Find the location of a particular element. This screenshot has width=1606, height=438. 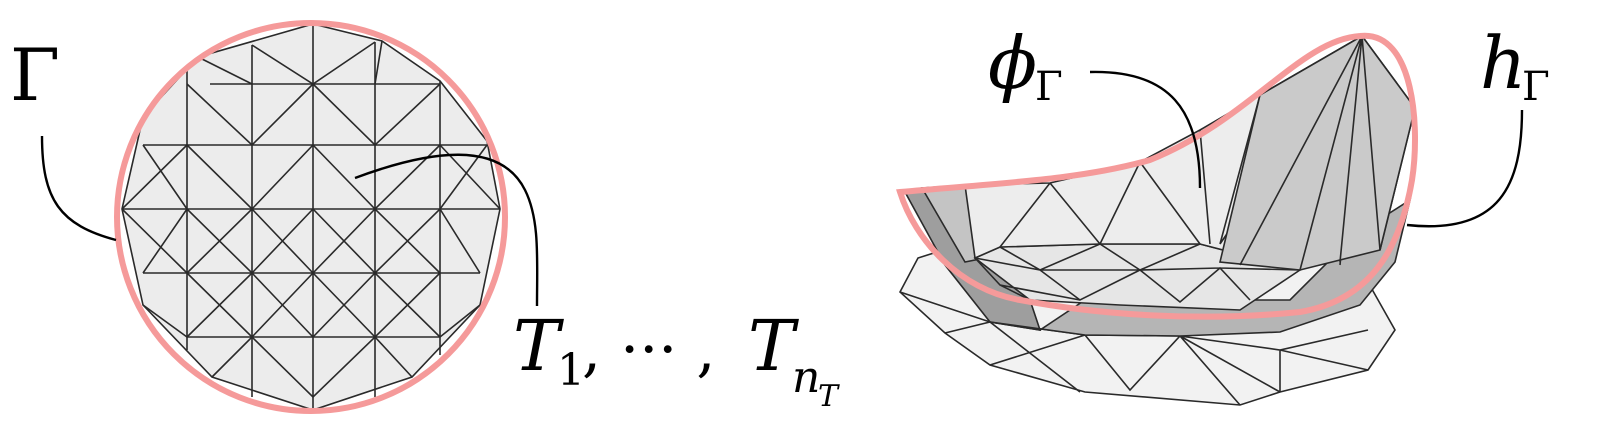

triangles-label-T-first: T is located at coordinates (538, 346).